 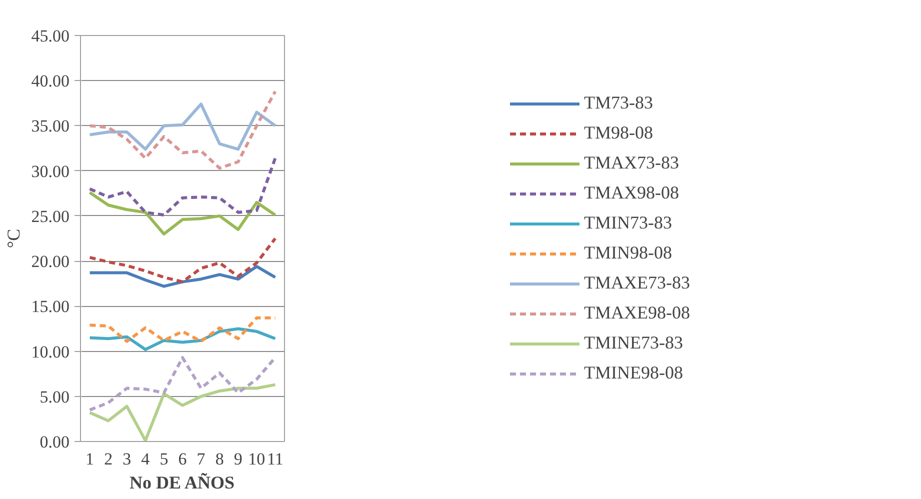 I want to click on legend-label: TMAXE98-08, so click(x=637, y=313).